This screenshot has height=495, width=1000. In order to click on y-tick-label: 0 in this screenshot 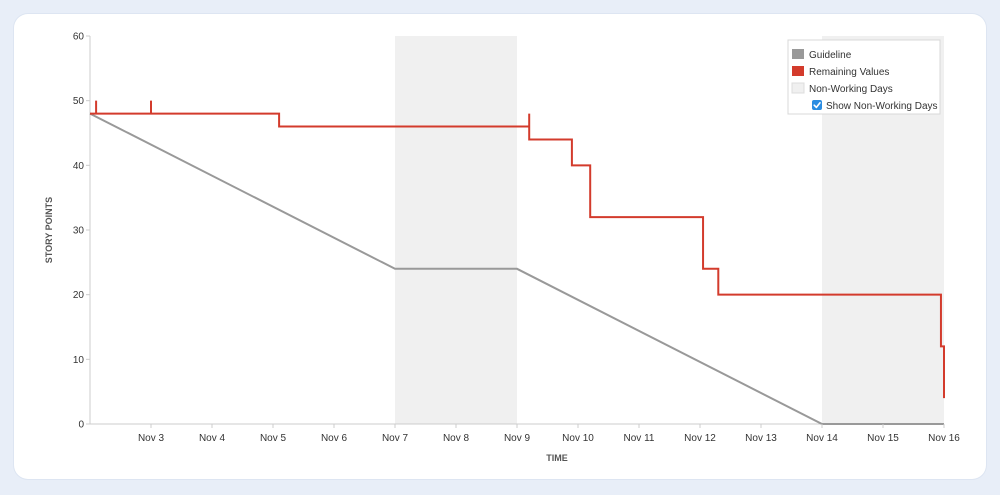, I will do `click(81, 425)`.